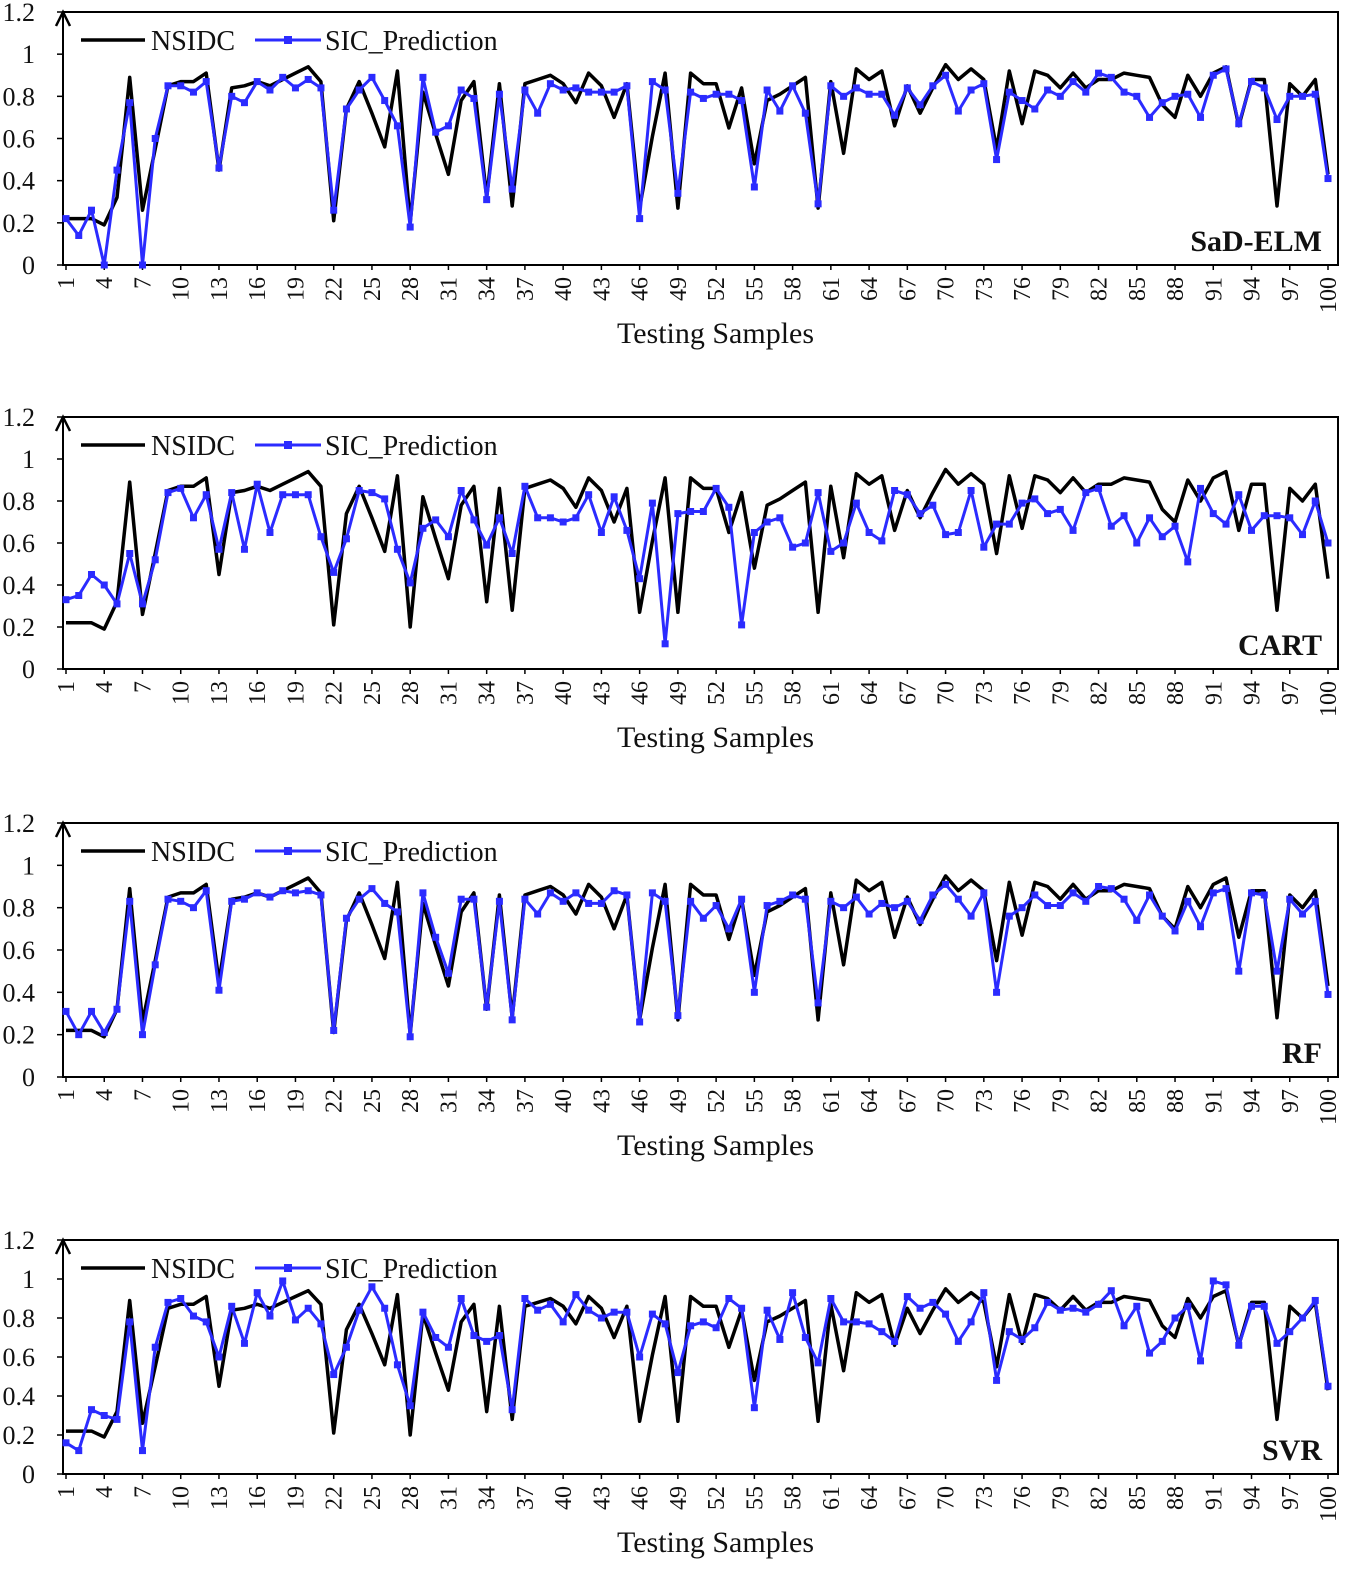 The height and width of the screenshot is (1589, 1355). Describe the element at coordinates (679, 1101) in the screenshot. I see `x-tick-label: 49` at that location.